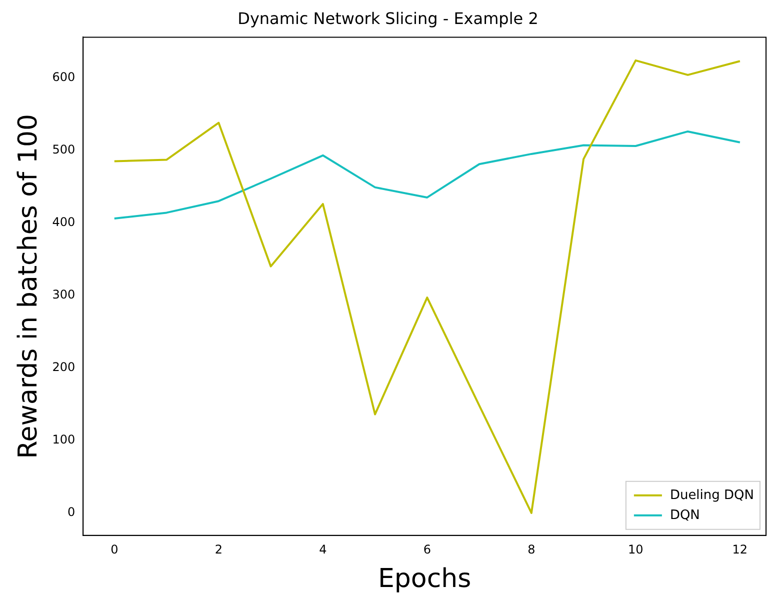 The height and width of the screenshot is (604, 767). Describe the element at coordinates (28, 286) in the screenshot. I see `y-axis-title: Rewards in batches of 100` at that location.